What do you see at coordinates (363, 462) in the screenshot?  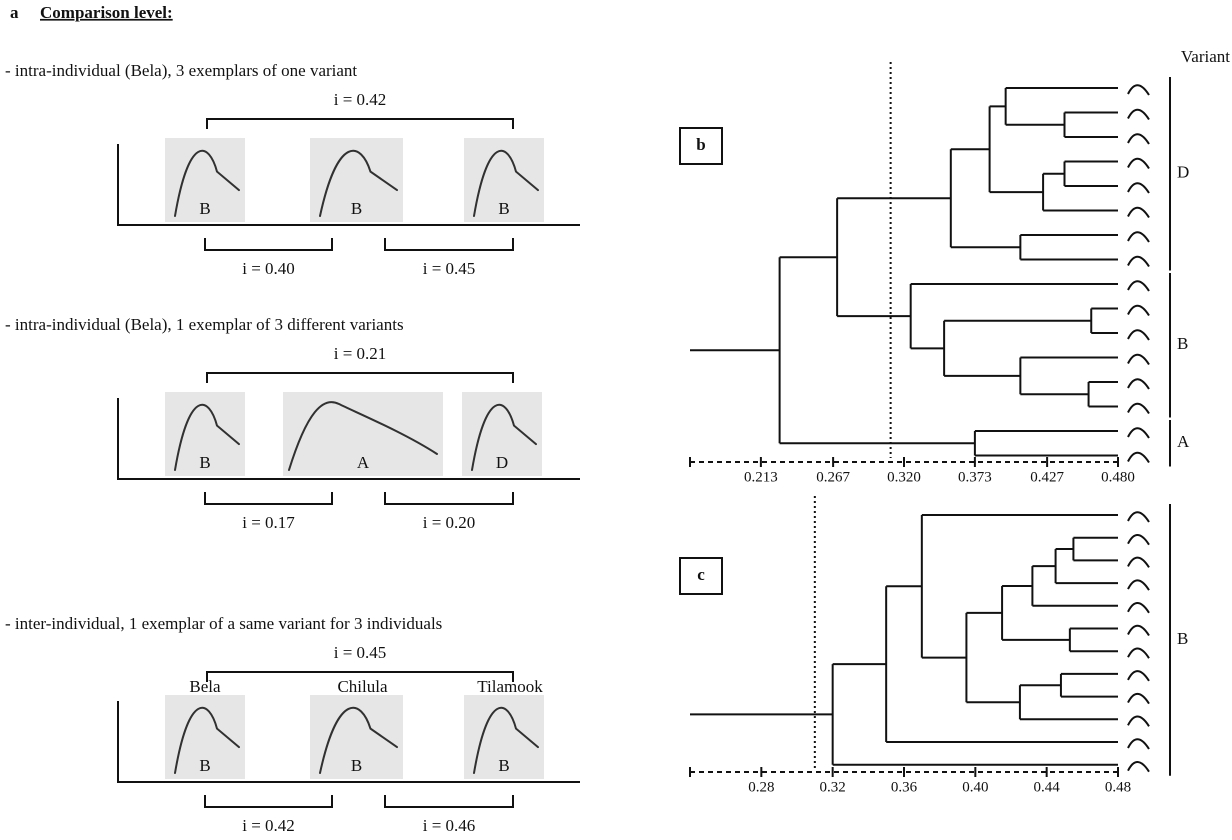 I see `variant-label: A` at bounding box center [363, 462].